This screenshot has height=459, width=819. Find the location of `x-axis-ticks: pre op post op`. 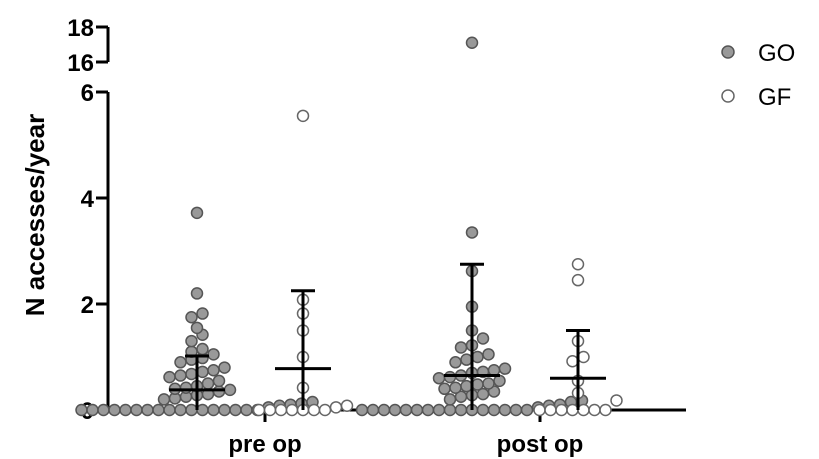

x-axis-ticks: pre op post op is located at coordinates (405, 434).